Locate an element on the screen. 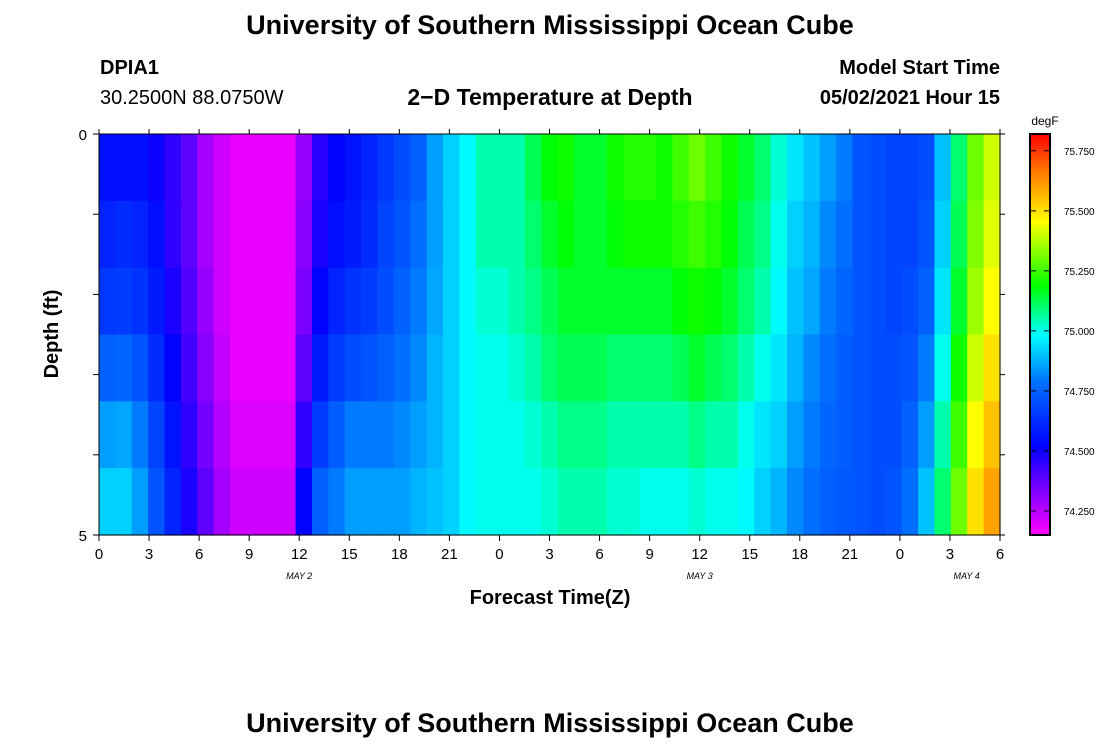 Image resolution: width=1100 pixels, height=750 pixels. x-tick-label: 3 is located at coordinates (149, 554).